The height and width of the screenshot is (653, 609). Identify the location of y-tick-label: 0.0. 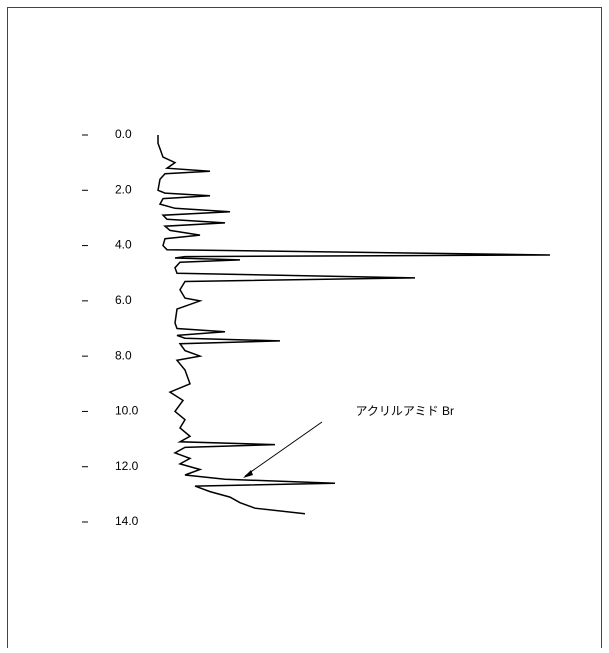
(123, 134).